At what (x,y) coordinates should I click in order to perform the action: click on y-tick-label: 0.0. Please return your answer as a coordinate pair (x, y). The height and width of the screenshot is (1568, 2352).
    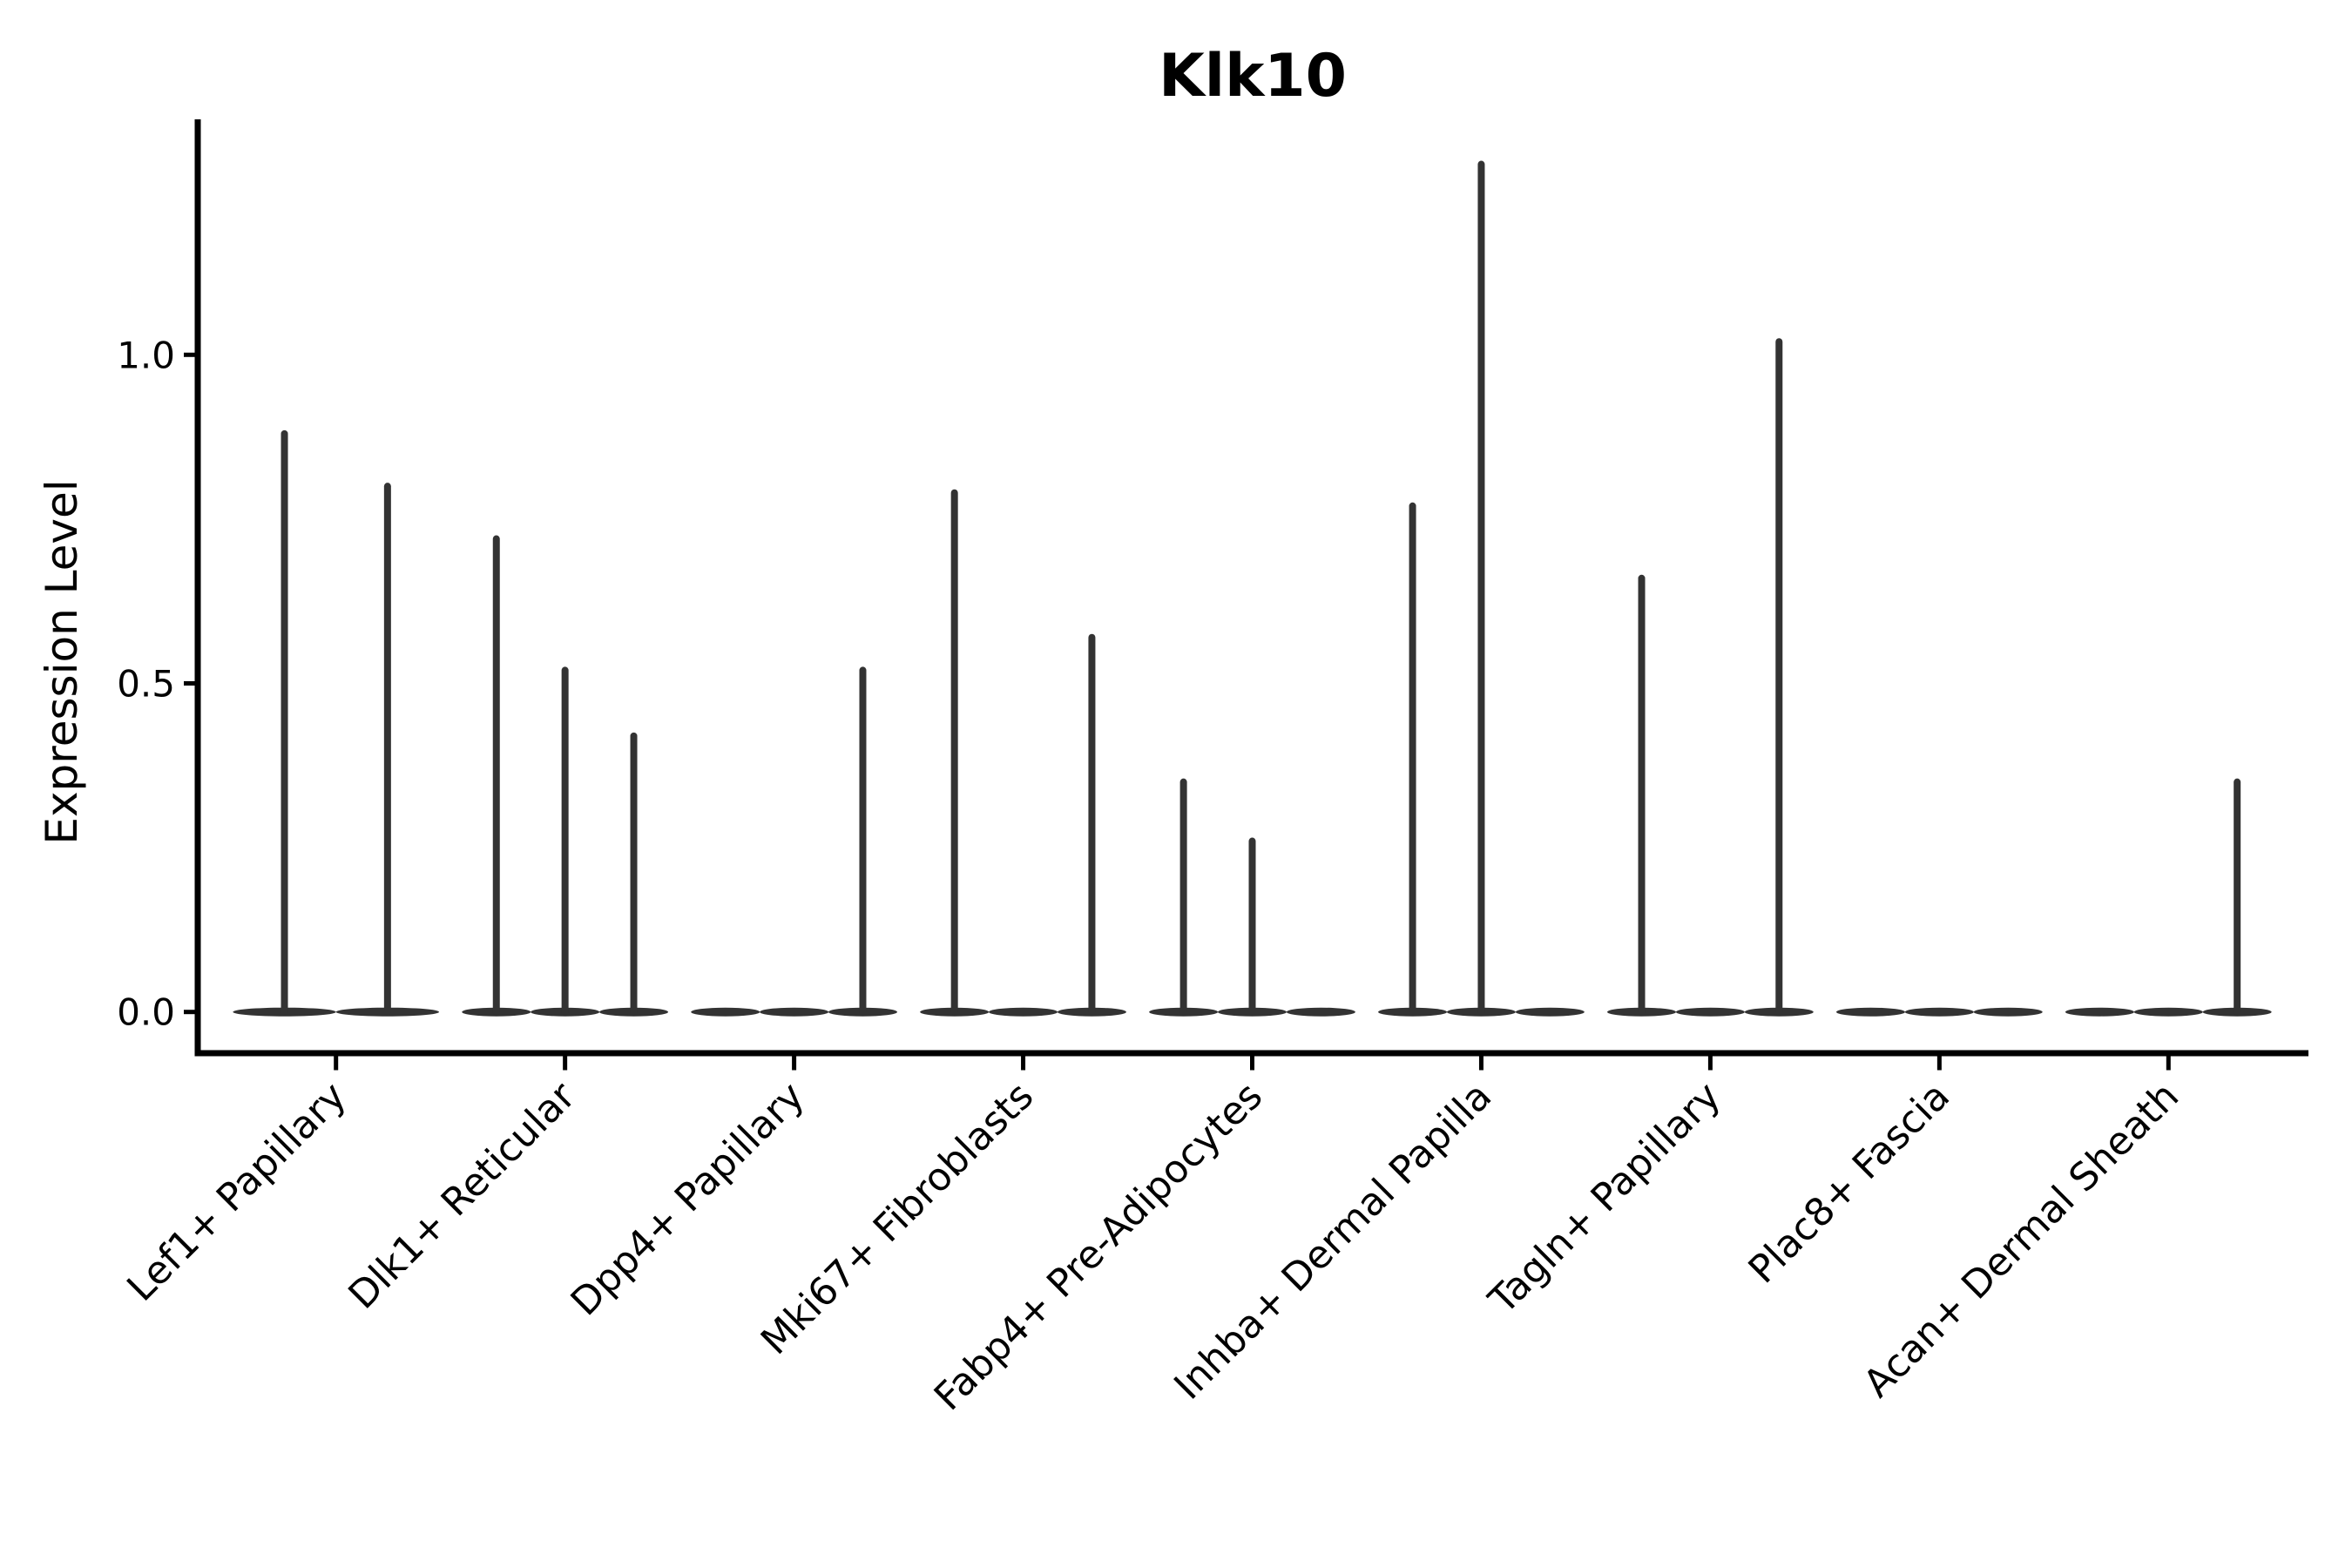
    Looking at the image, I should click on (146, 1013).